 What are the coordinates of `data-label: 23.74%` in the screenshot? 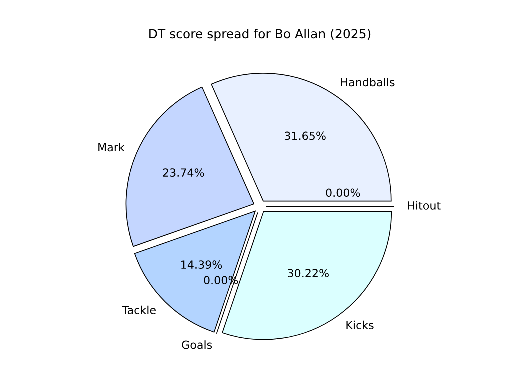 It's located at (183, 172).